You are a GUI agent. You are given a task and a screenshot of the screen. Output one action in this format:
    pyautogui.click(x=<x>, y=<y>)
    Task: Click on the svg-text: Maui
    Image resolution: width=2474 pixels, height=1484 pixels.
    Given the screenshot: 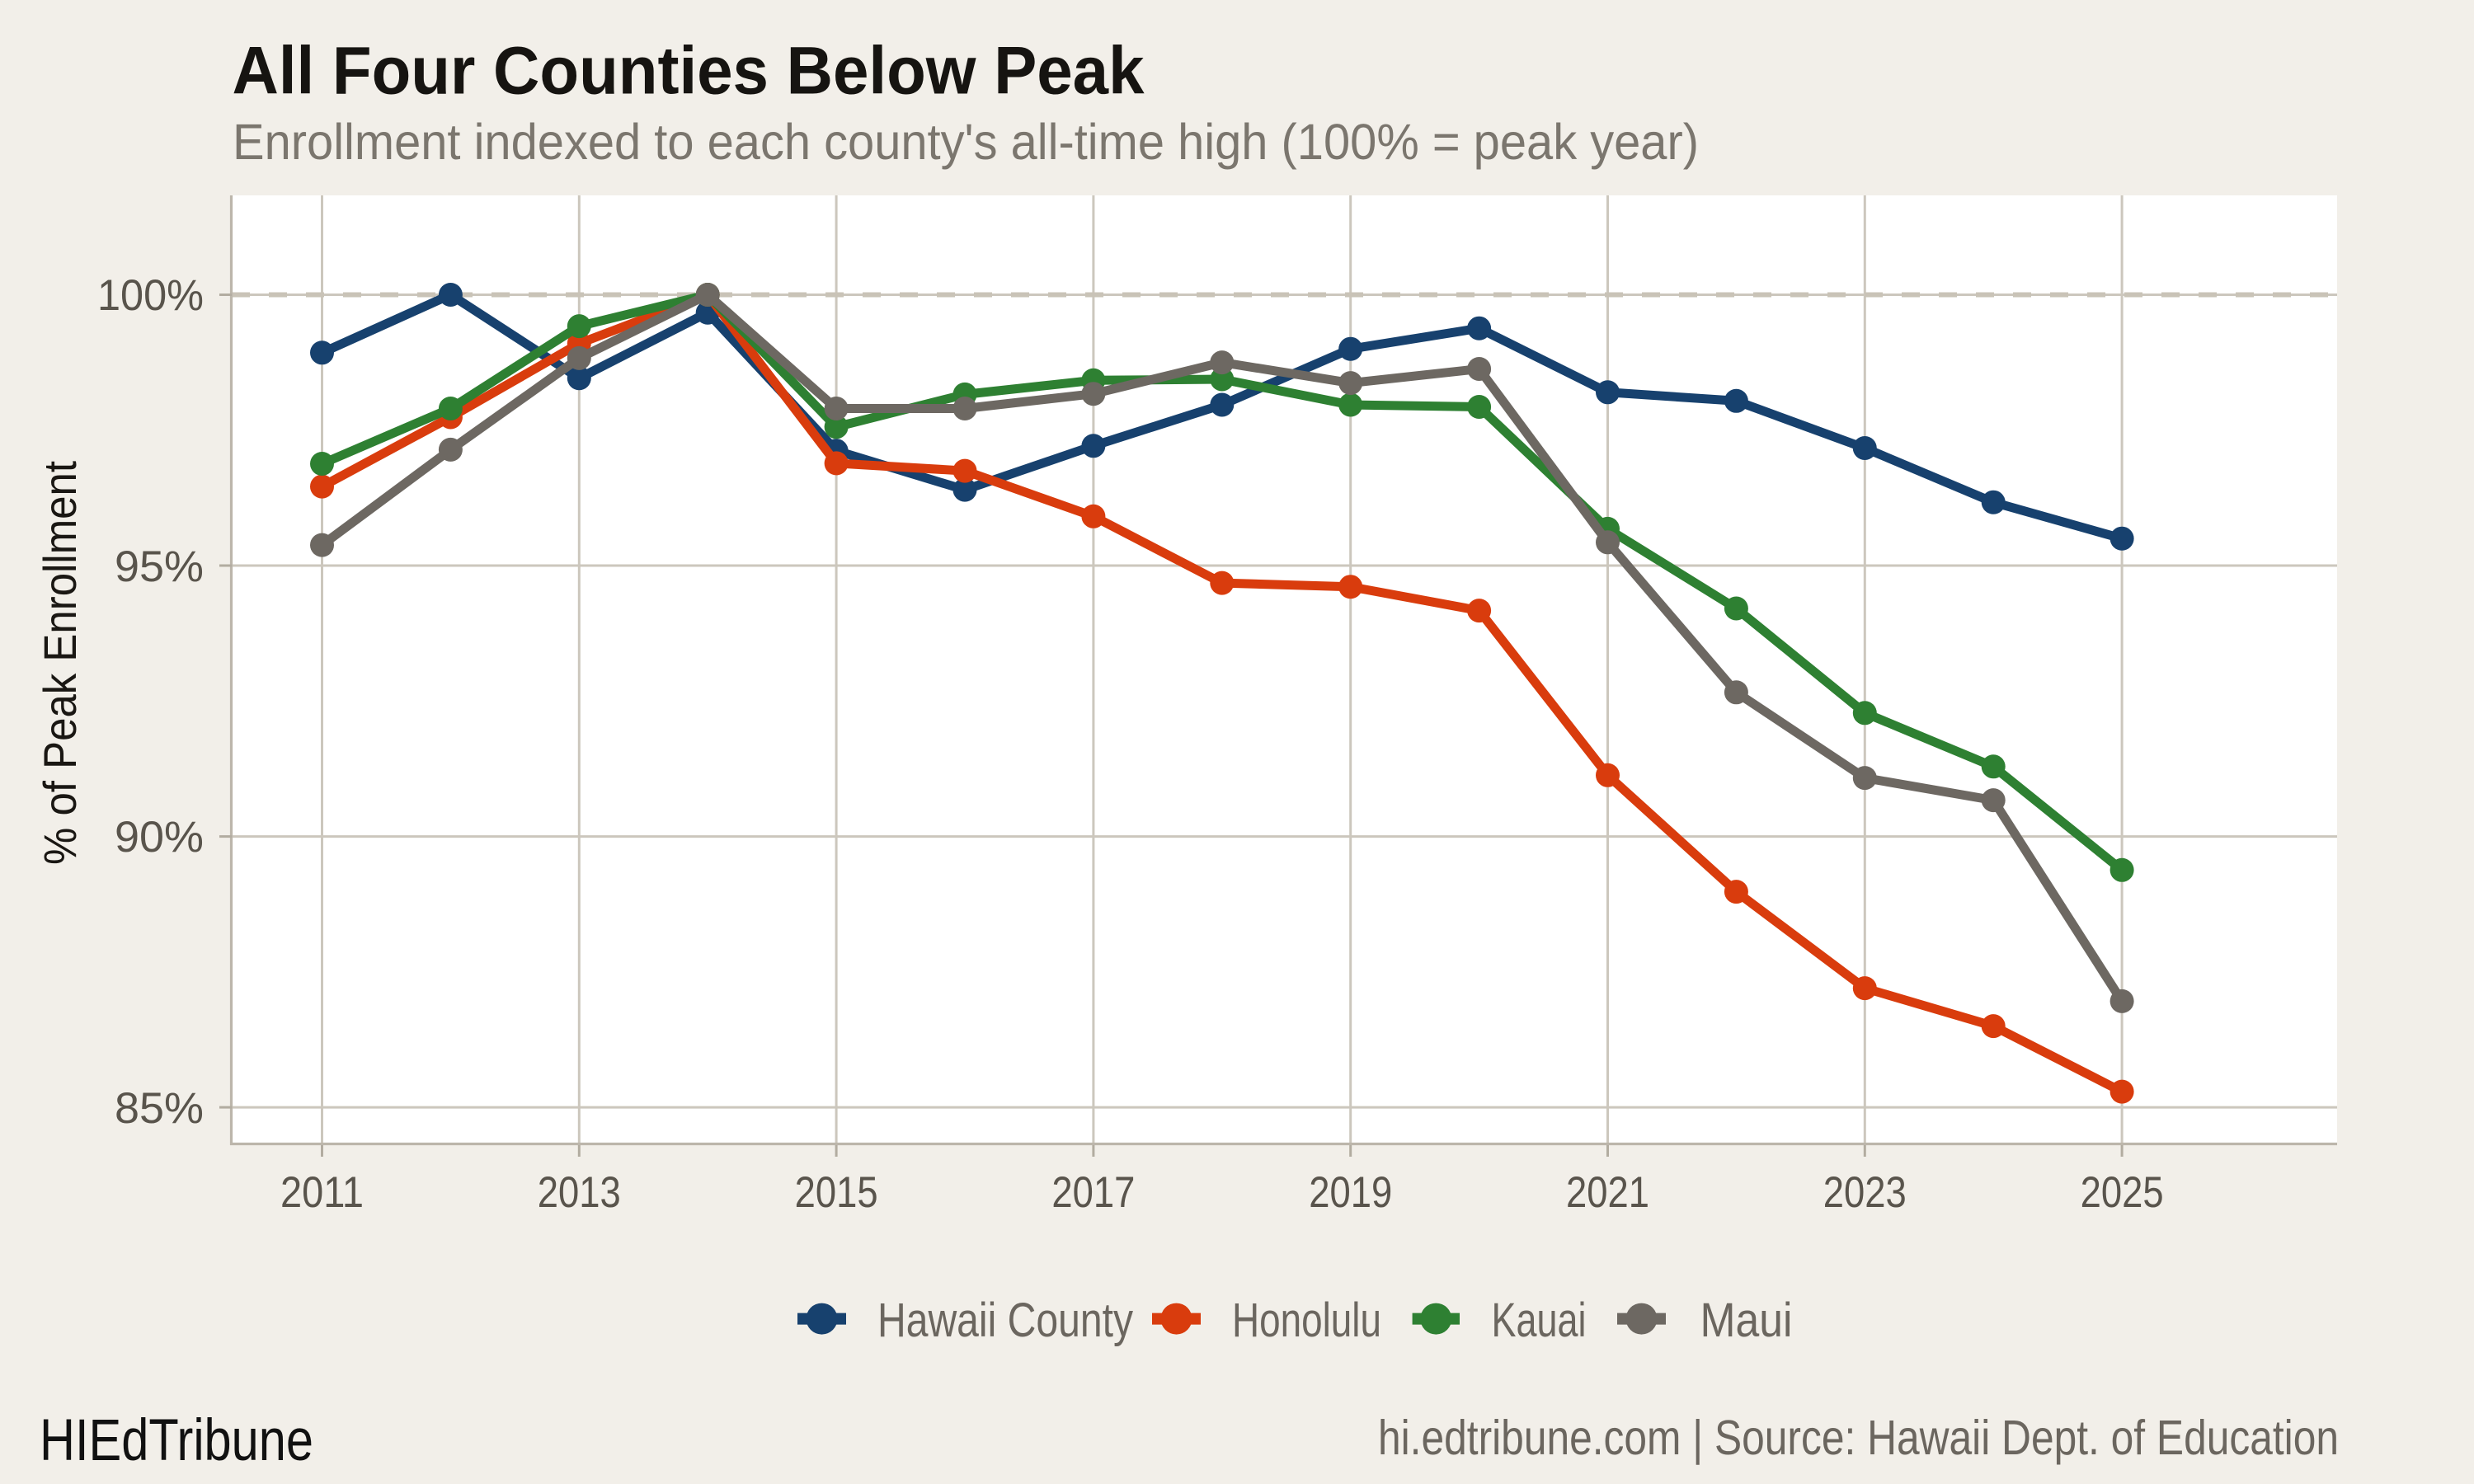 What is the action you would take?
    pyautogui.click(x=1746, y=1320)
    